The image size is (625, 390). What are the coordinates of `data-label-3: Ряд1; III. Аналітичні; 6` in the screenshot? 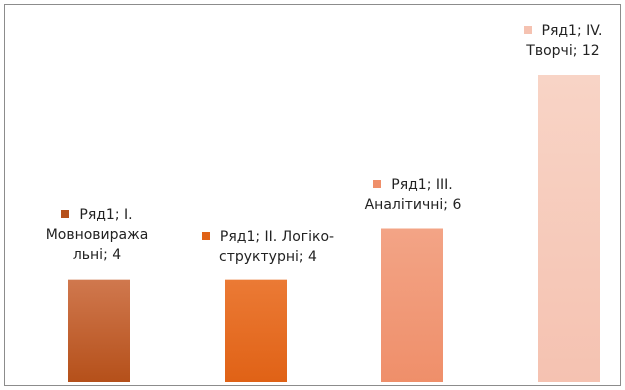 It's located at (413, 195).